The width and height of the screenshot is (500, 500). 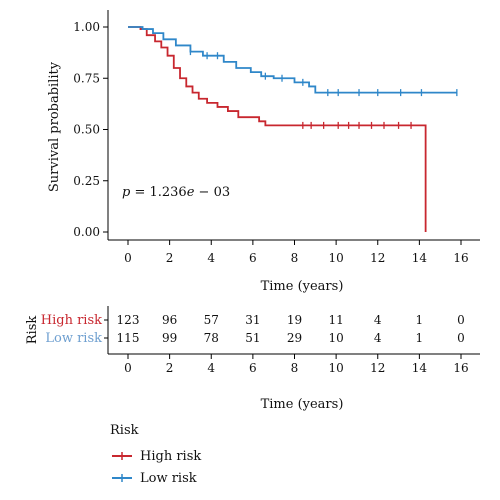 What do you see at coordinates (168, 478) in the screenshot?
I see `legend-label-low-risk: Low risk` at bounding box center [168, 478].